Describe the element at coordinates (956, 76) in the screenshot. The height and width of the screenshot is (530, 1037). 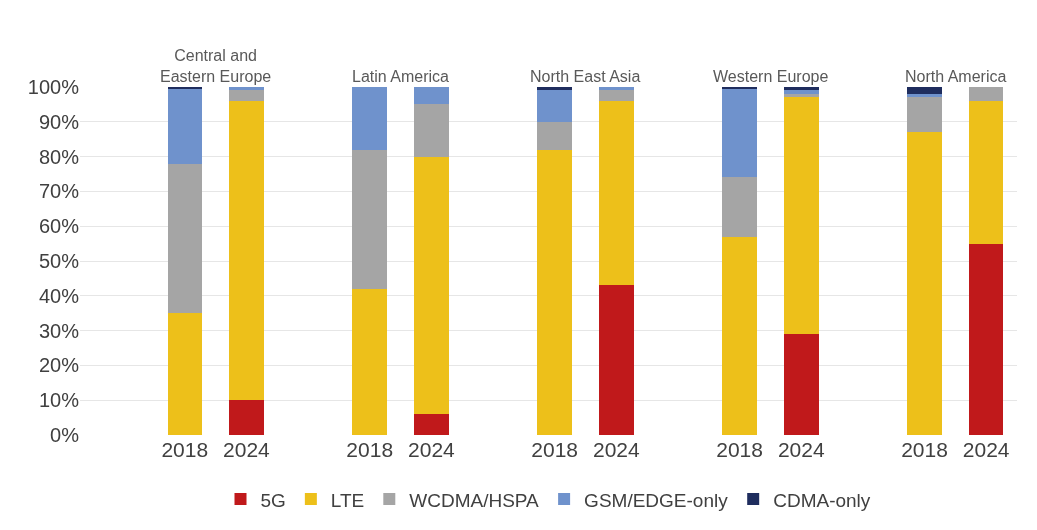
I see `text: North America` at that location.